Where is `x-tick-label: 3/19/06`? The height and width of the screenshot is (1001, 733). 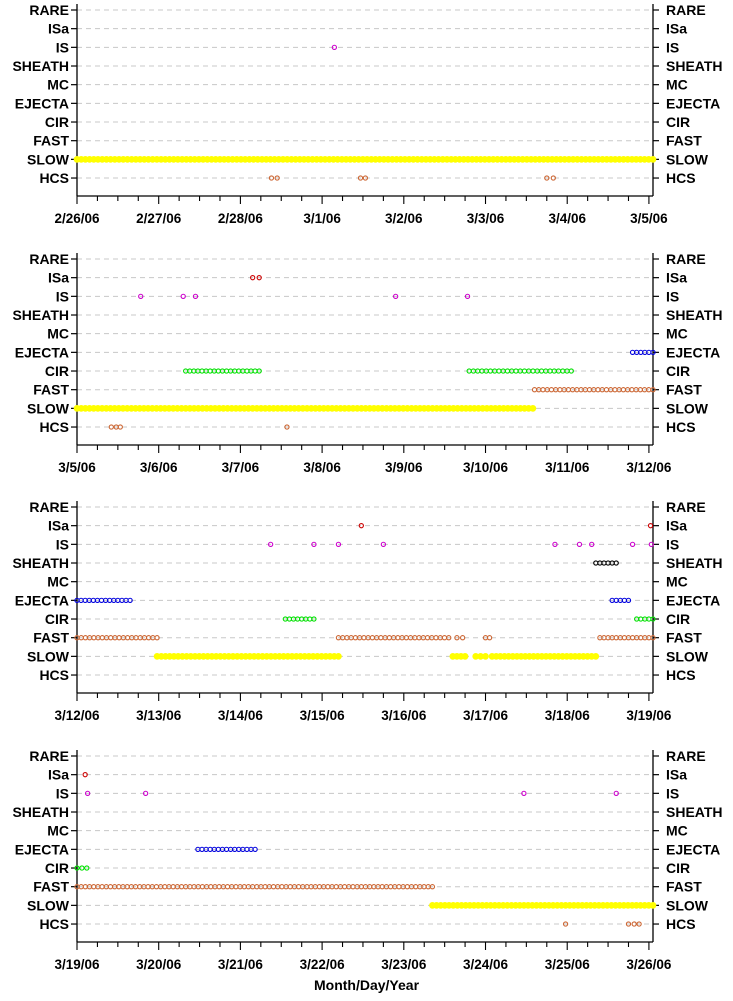 x-tick-label: 3/19/06 is located at coordinates (77, 964).